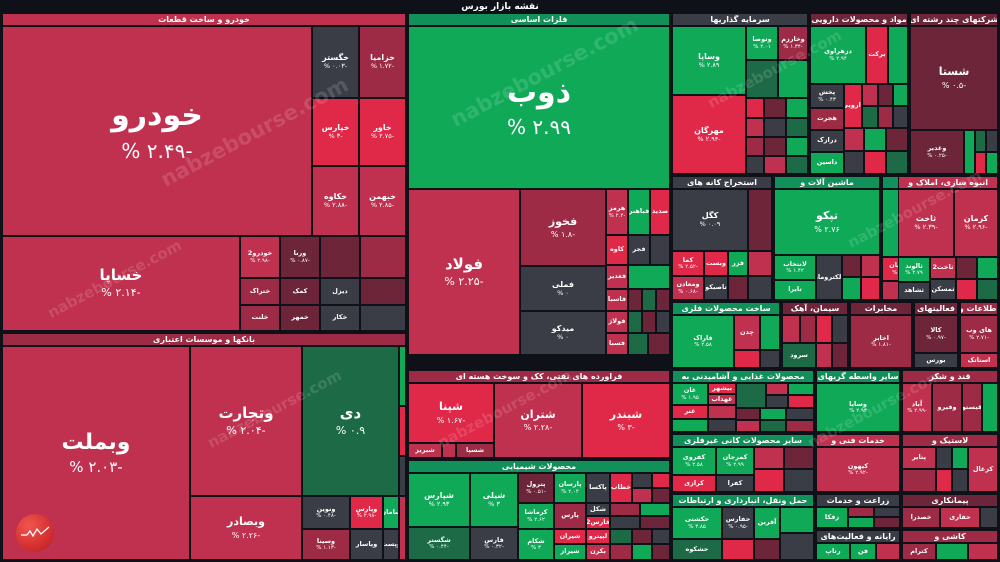  What do you see at coordinates (326, 544) in the screenshot?
I see `tile-vasina: وسینا -۱.۱۳ %` at bounding box center [326, 544].